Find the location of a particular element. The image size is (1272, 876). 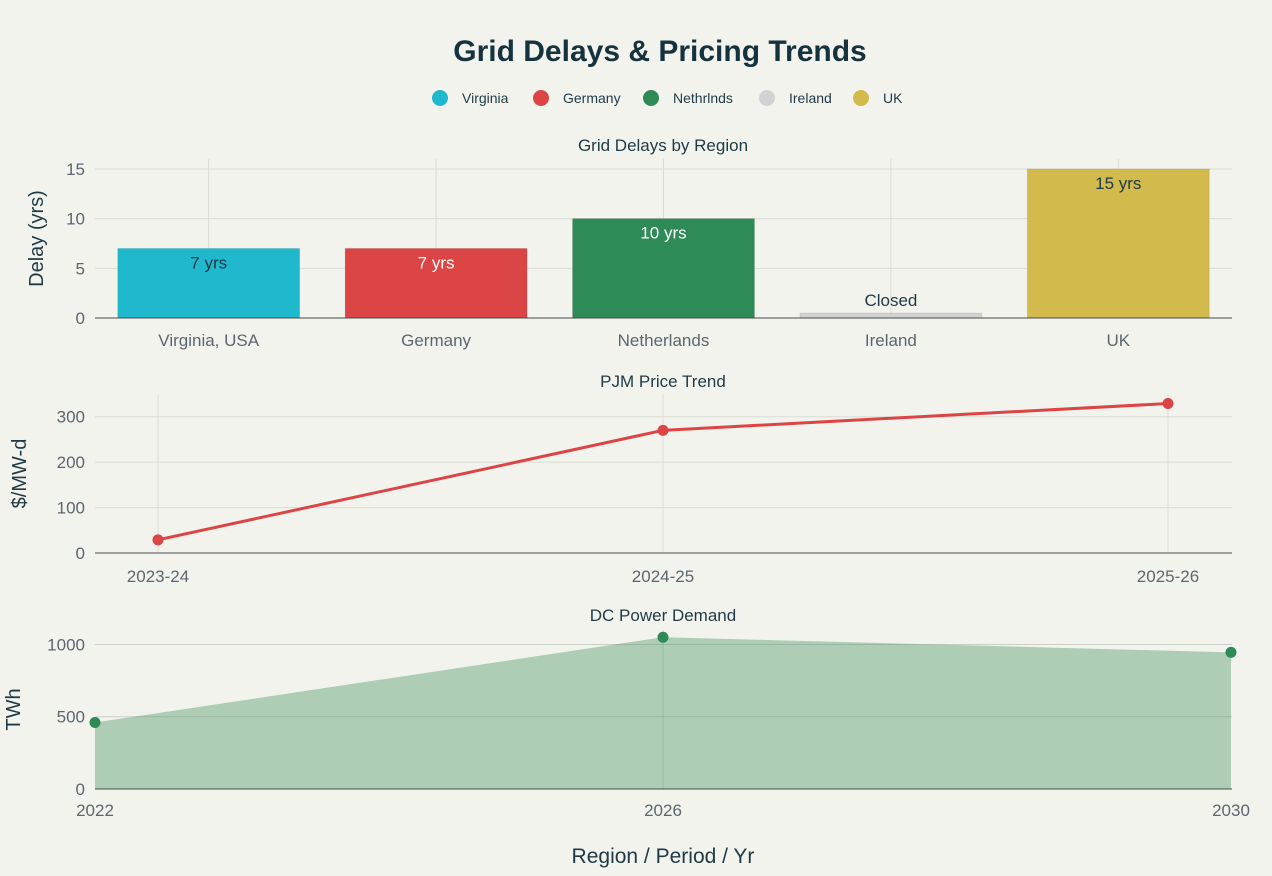

bar-data-label: Closed is located at coordinates (890, 300).